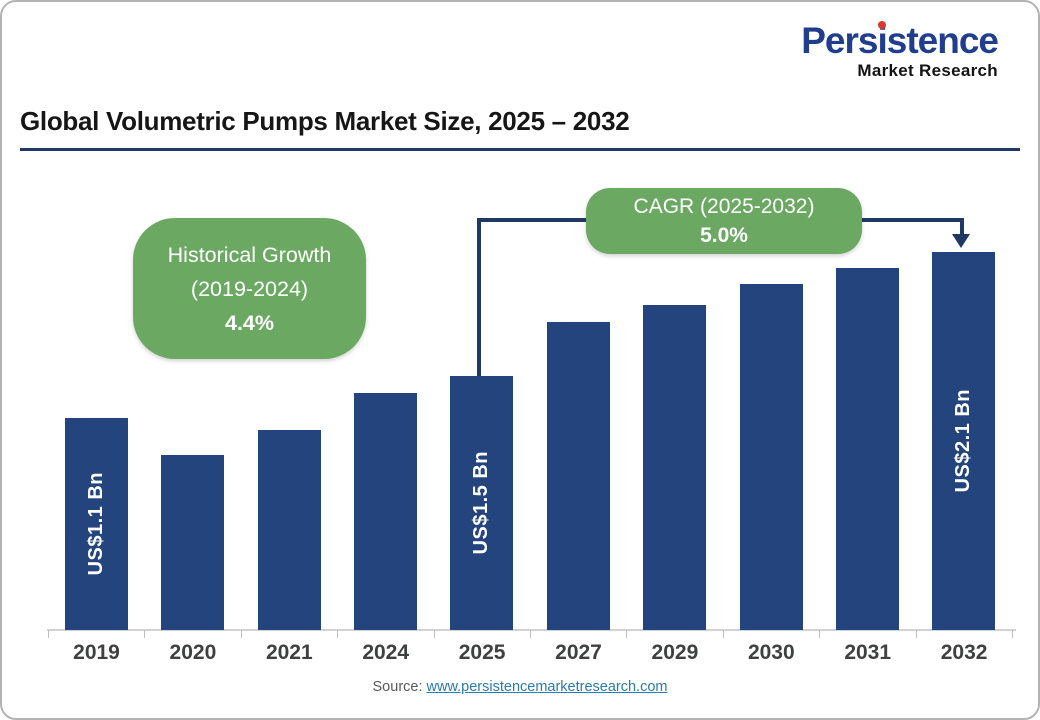  What do you see at coordinates (724, 235) in the screenshot?
I see `cagr-value: 5.0%` at bounding box center [724, 235].